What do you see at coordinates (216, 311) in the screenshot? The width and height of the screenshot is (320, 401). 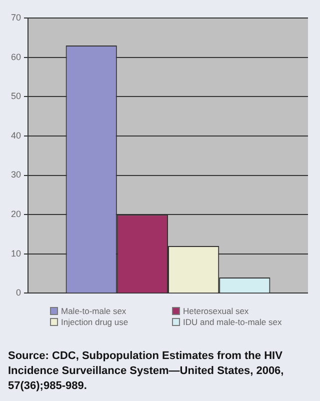 I see `legend-label: Heterosexual sex` at bounding box center [216, 311].